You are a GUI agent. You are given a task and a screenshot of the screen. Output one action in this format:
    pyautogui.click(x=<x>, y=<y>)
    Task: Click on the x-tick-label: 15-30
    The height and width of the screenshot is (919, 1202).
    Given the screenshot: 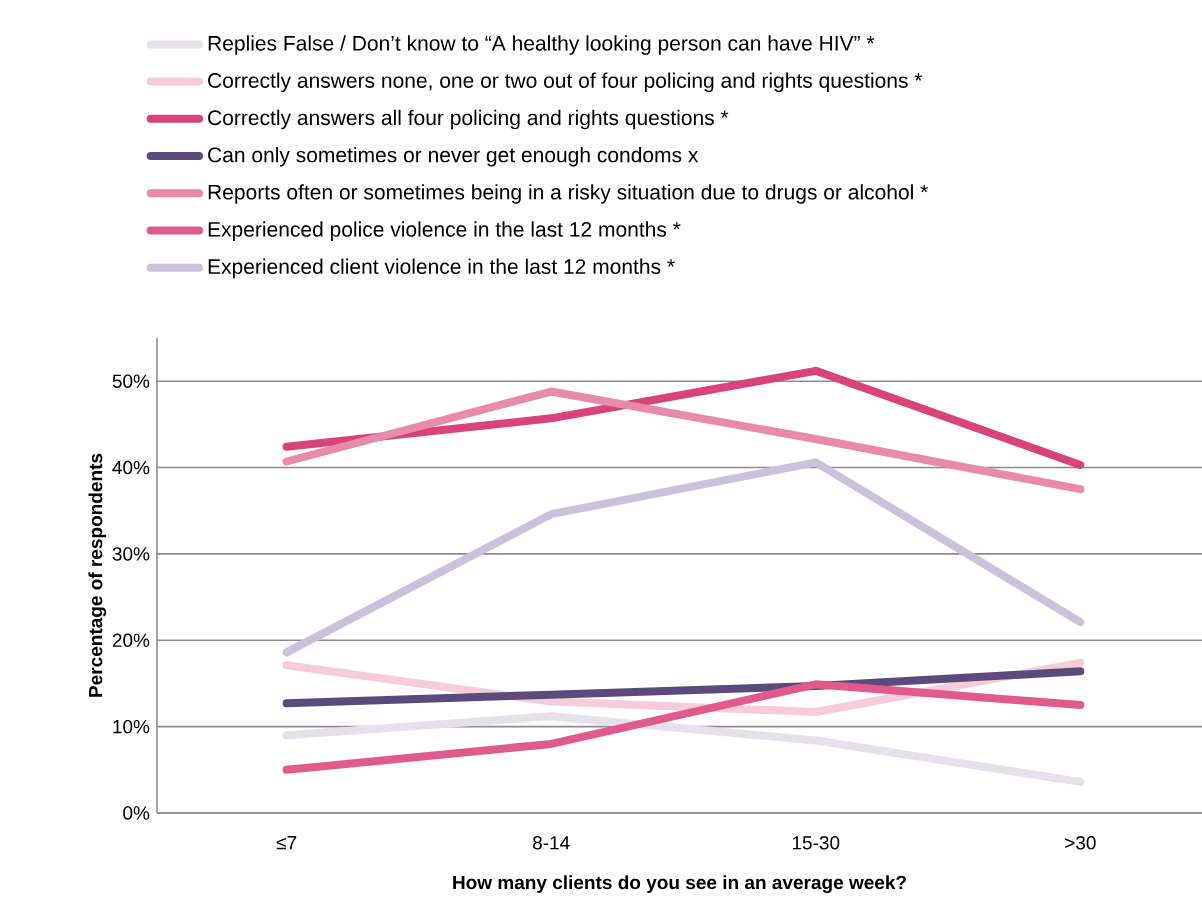 What is the action you would take?
    pyautogui.click(x=816, y=843)
    